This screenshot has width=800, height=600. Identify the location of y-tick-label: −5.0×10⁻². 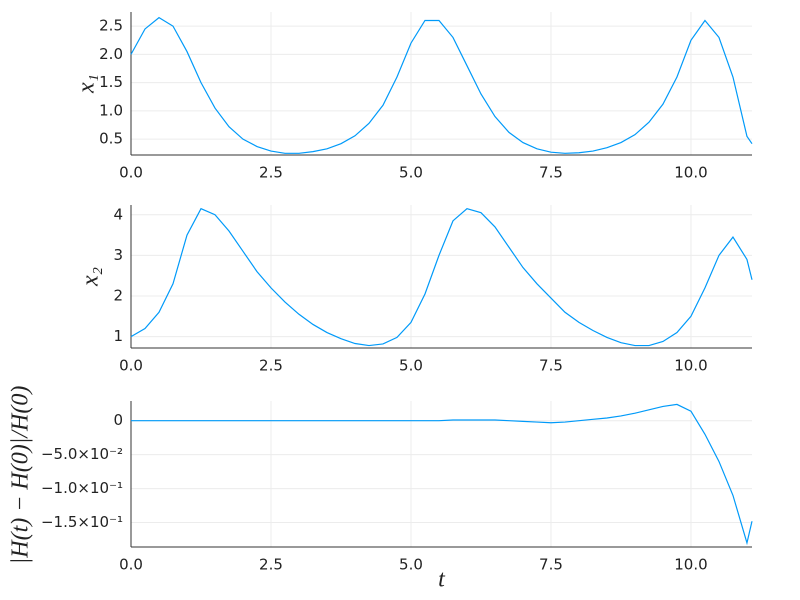
(82, 454).